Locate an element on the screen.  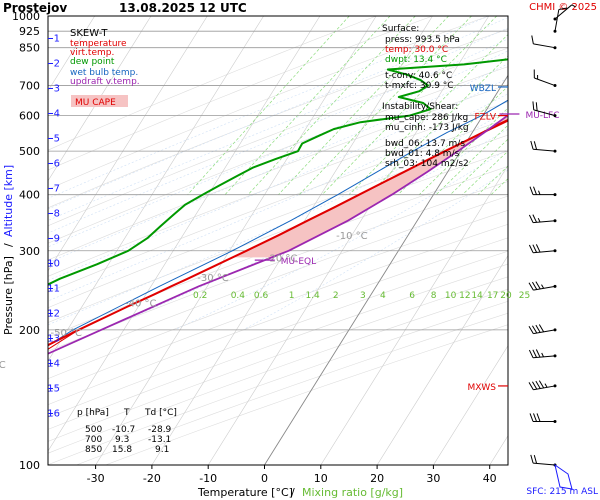
km-tick-label: 13 is located at coordinates (53, 338).